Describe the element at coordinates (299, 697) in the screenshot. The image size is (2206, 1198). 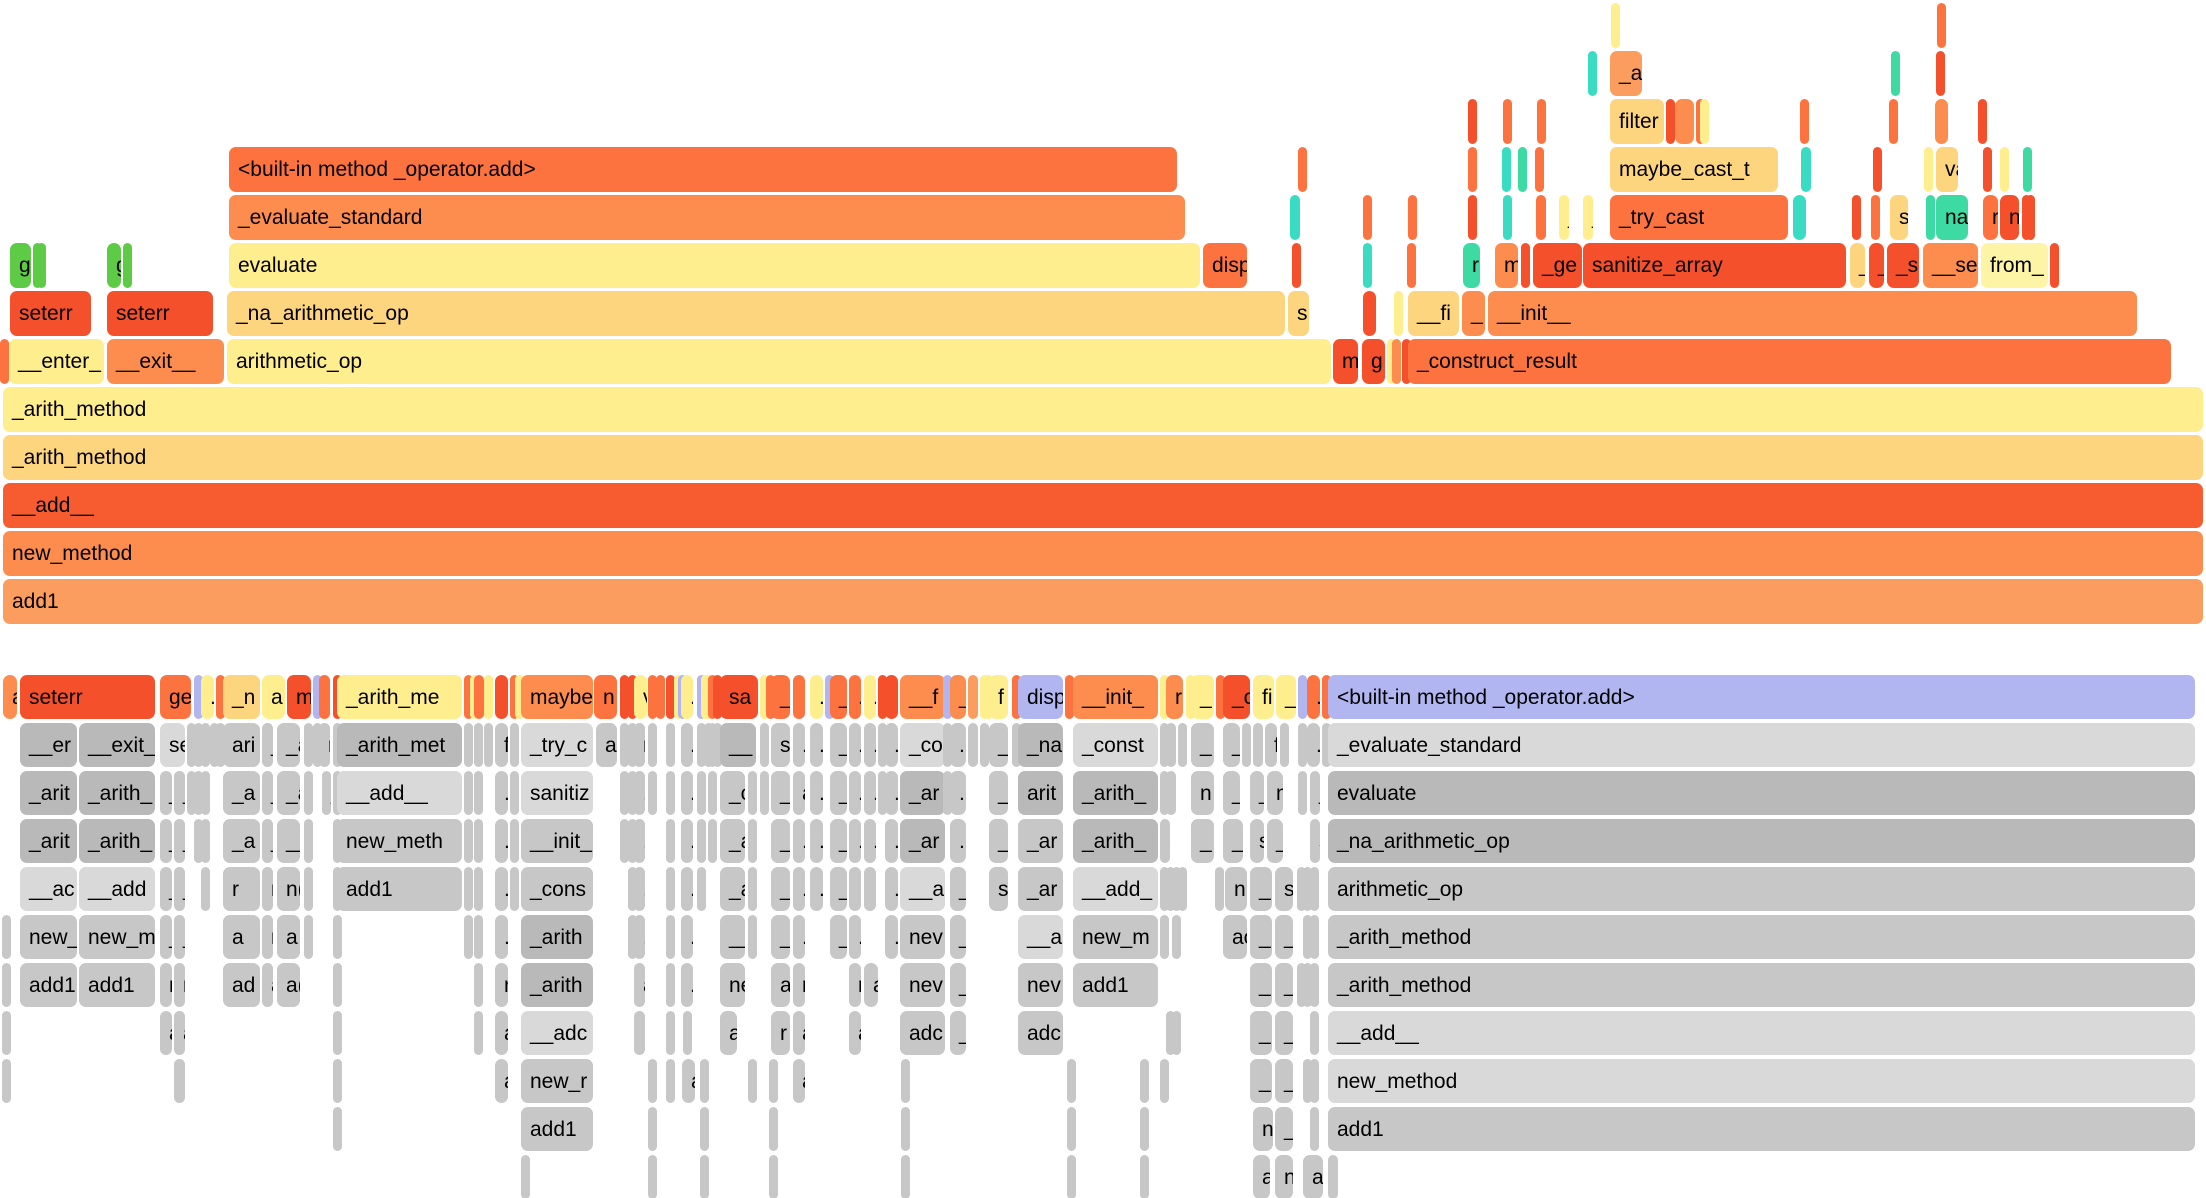
I see `frame-bar: m` at that location.